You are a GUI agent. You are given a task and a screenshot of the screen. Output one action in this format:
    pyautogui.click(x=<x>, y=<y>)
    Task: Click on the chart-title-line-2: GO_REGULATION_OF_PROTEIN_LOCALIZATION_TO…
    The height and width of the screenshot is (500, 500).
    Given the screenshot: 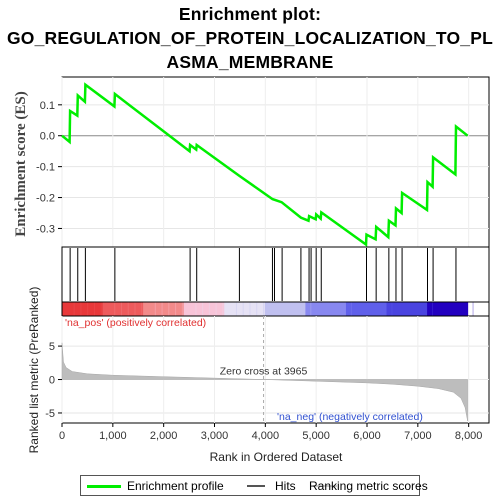 What is the action you would take?
    pyautogui.click(x=249, y=38)
    